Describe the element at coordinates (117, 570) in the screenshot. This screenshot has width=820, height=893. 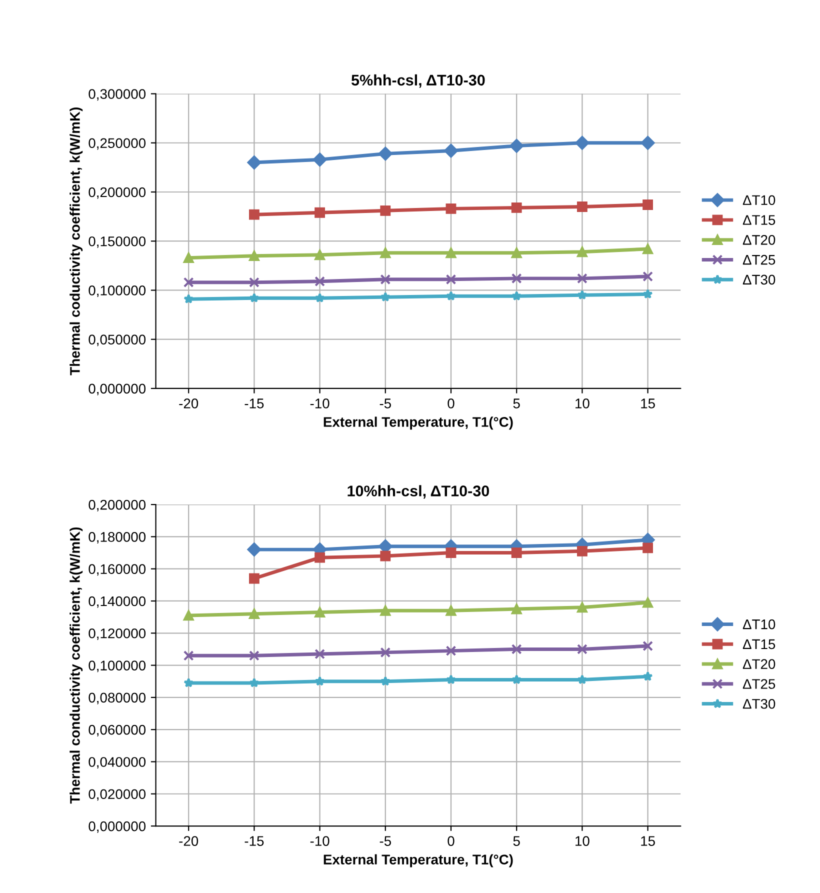
I see `y-tick-label: 0,160000` at that location.